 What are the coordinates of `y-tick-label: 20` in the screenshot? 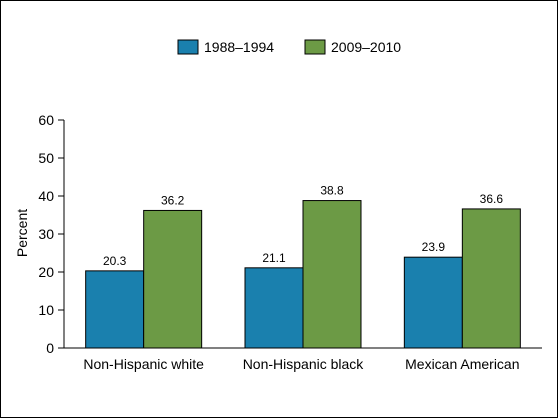 It's located at (46, 272).